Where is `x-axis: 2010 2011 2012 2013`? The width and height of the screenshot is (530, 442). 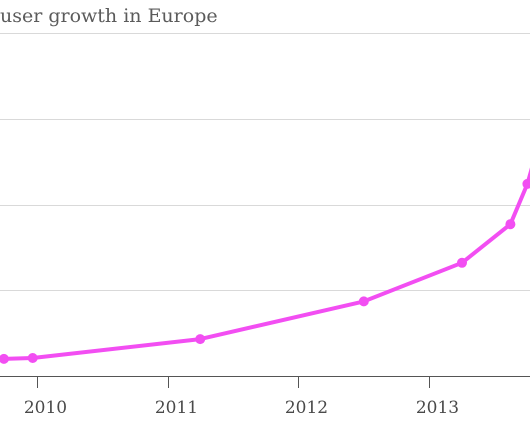
x-axis: 2010 2011 2012 2013 is located at coordinates (265, 397).